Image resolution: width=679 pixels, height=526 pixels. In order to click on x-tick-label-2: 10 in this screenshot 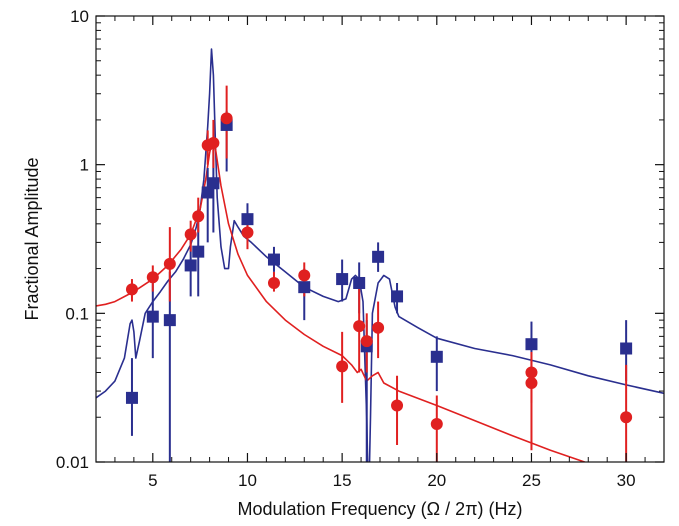, I will do `click(247, 480)`.